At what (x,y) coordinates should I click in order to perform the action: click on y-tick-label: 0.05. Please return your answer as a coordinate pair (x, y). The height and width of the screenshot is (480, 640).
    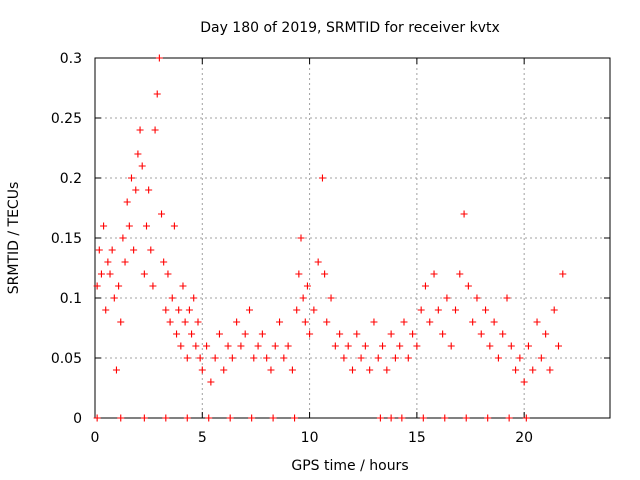
    Looking at the image, I should click on (66, 359).